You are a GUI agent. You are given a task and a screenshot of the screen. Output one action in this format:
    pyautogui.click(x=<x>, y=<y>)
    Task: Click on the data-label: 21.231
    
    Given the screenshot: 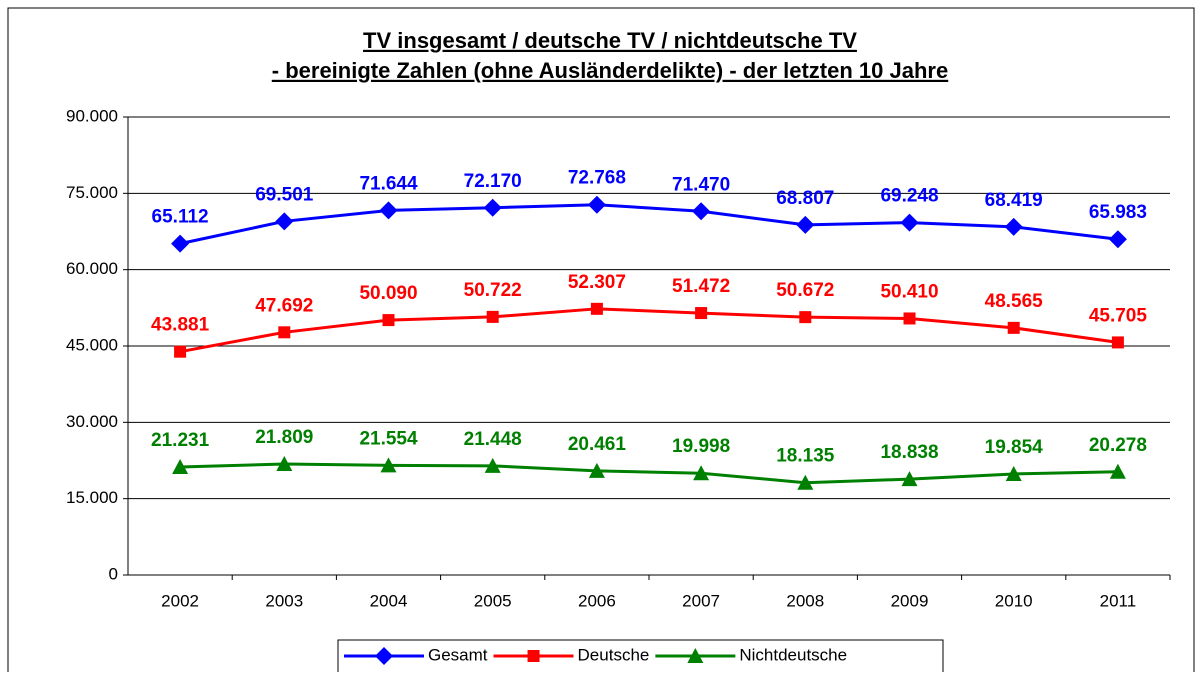 What is the action you would take?
    pyautogui.click(x=180, y=440)
    